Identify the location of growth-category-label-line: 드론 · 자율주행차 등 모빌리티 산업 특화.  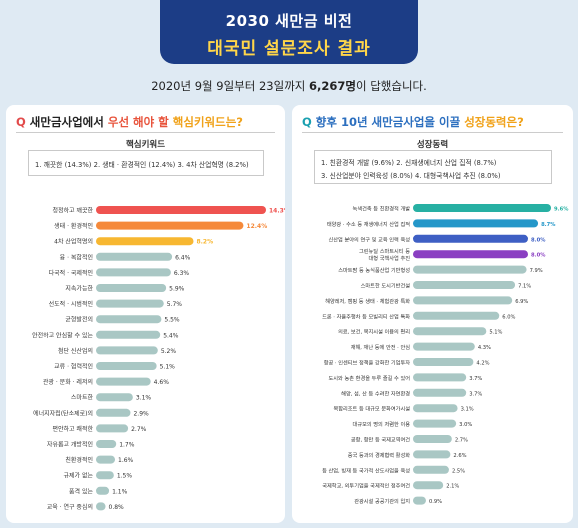
(366, 316).